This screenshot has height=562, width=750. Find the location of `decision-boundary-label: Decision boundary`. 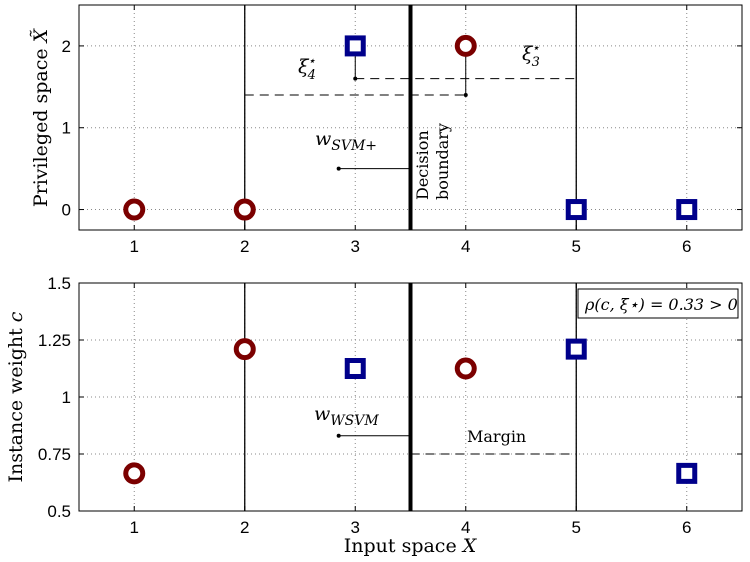

decision-boundary-label: Decision boundary is located at coordinates (432, 161).